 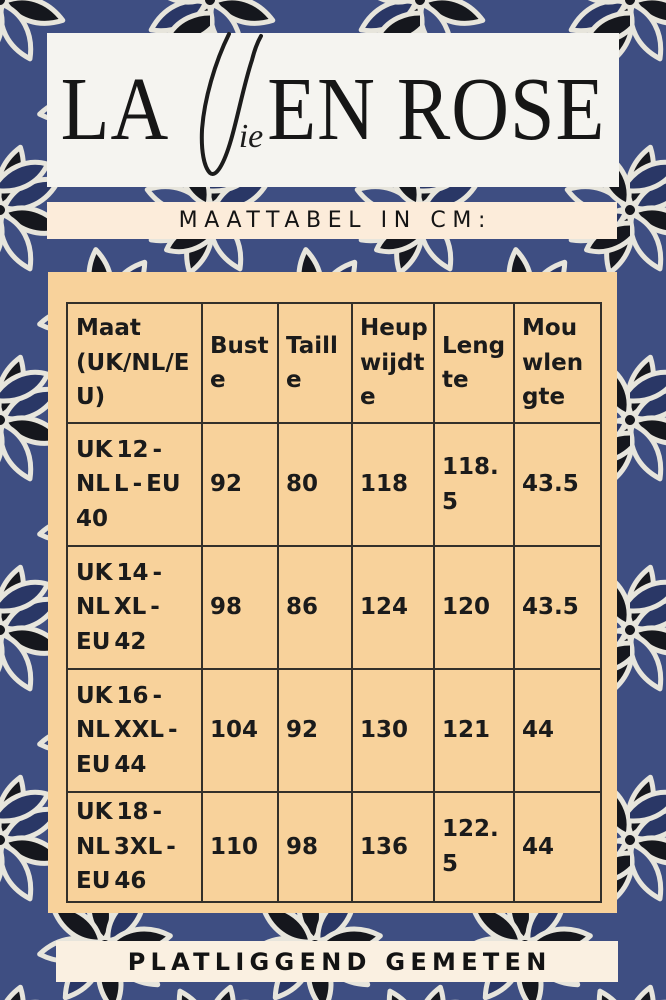 What do you see at coordinates (393, 607) in the screenshot?
I see `cell-heupwijdte: 124` at bounding box center [393, 607].